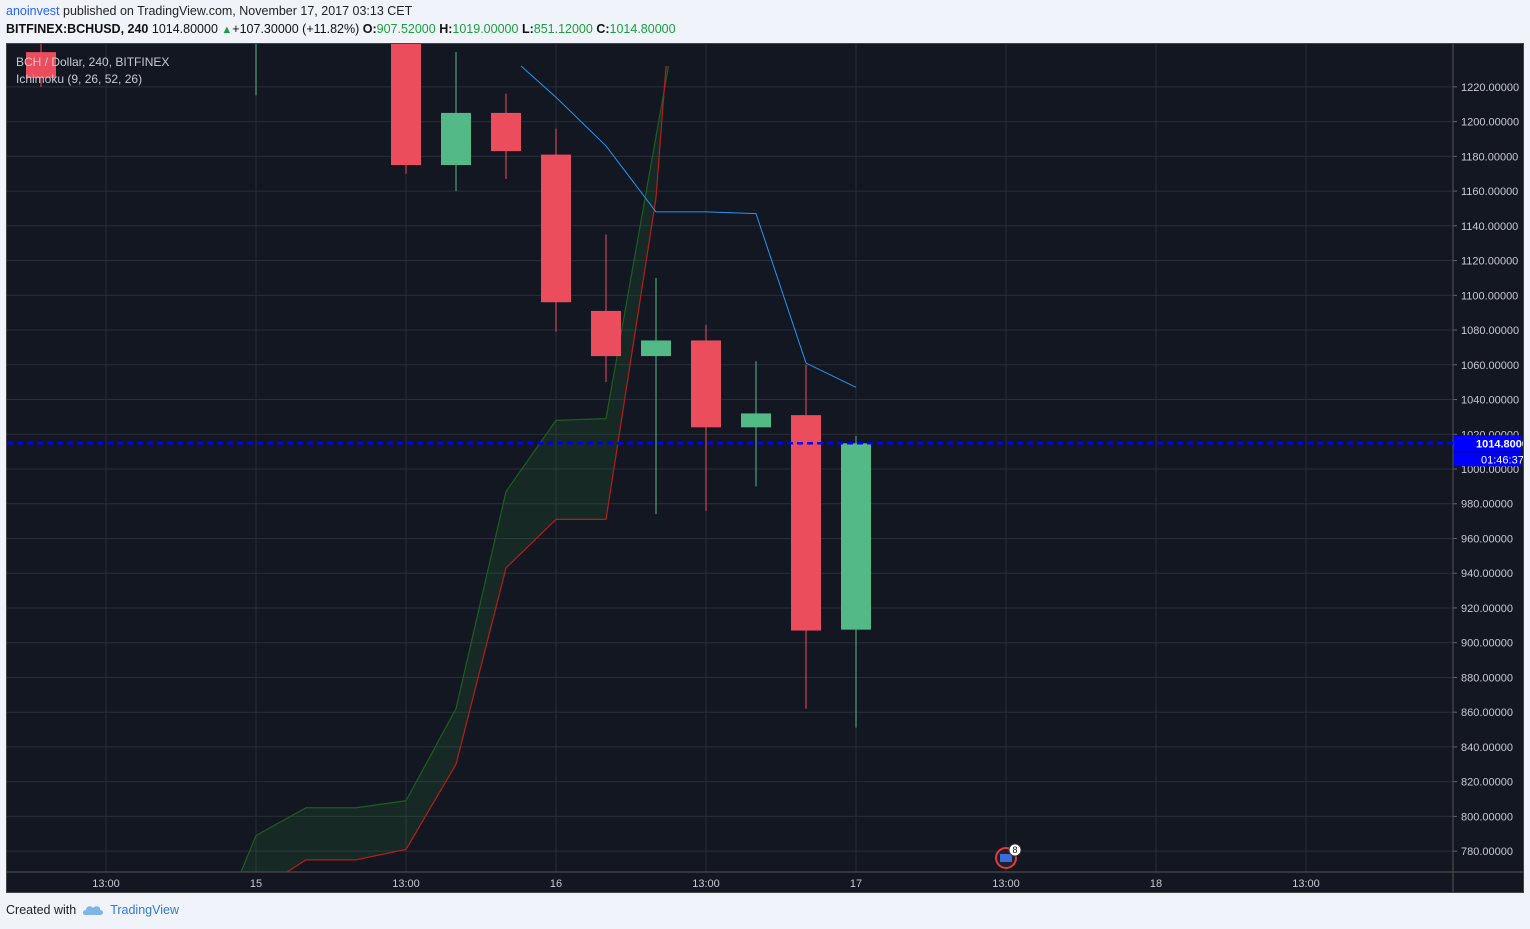  Describe the element at coordinates (556, 884) in the screenshot. I see `x-tick-label: 16` at that location.